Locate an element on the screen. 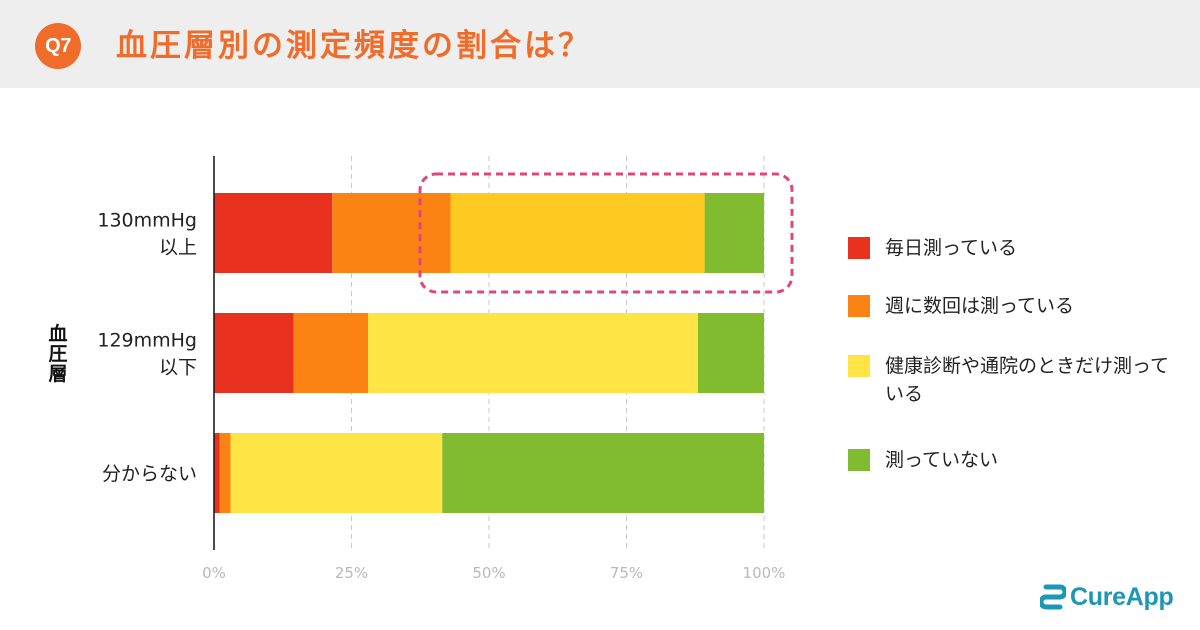  legend-label: 週に数回は測っている is located at coordinates (980, 306).